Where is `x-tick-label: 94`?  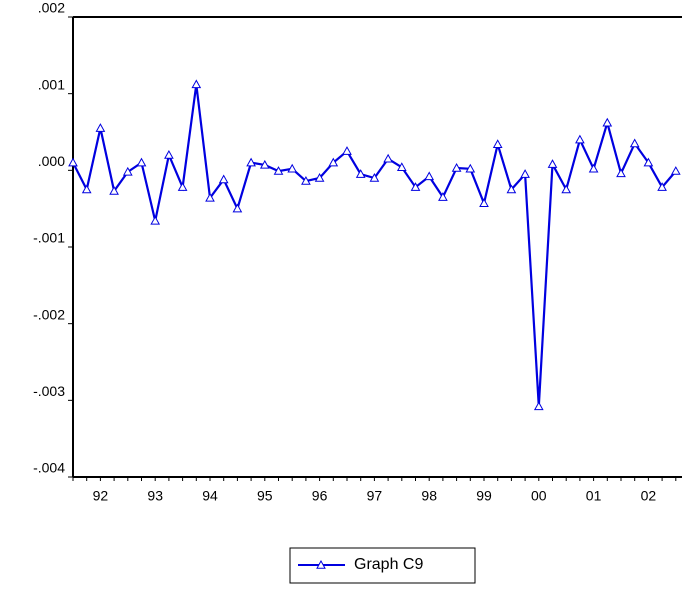 x-tick-label: 94 is located at coordinates (210, 496).